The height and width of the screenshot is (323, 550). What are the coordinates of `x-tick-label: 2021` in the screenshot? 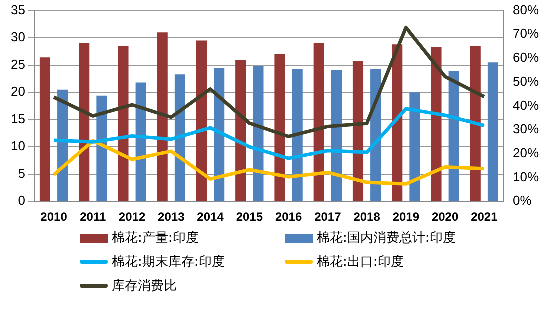 It's located at (484, 217).